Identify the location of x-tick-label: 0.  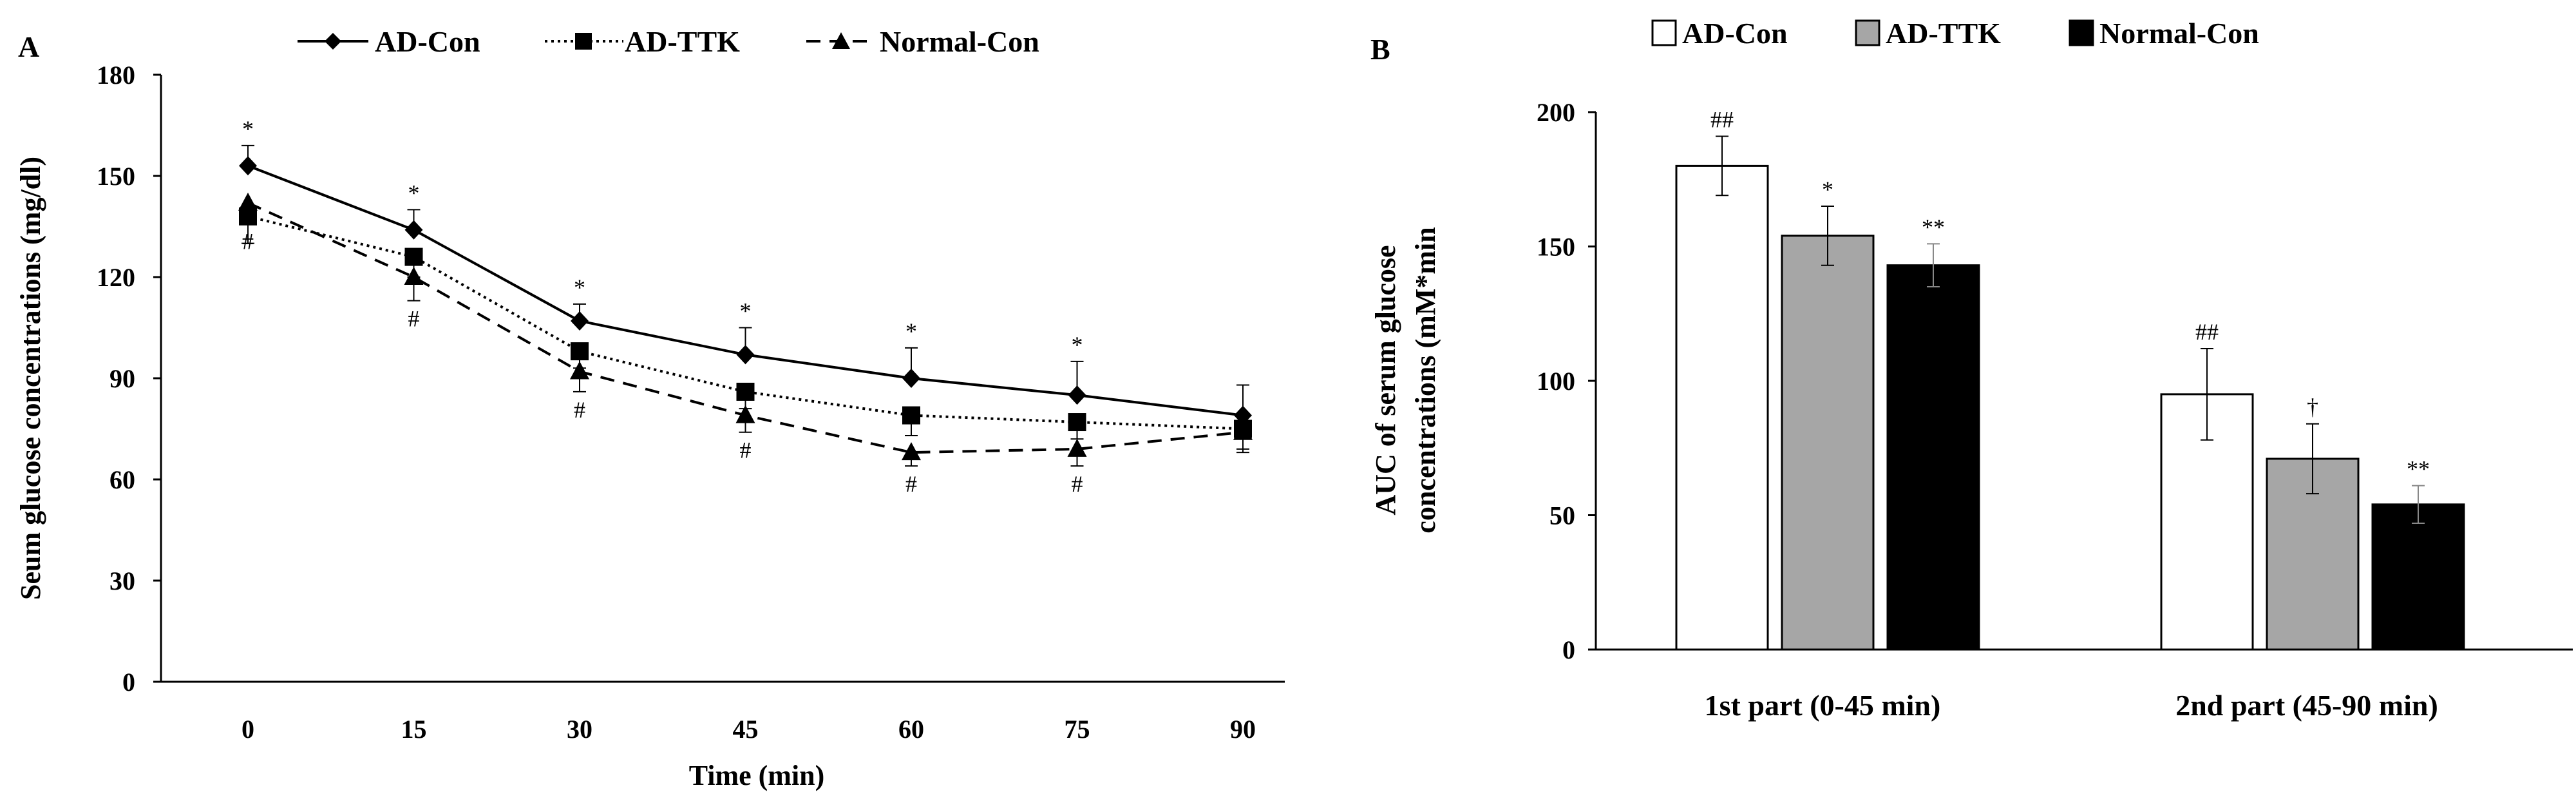
(248, 729).